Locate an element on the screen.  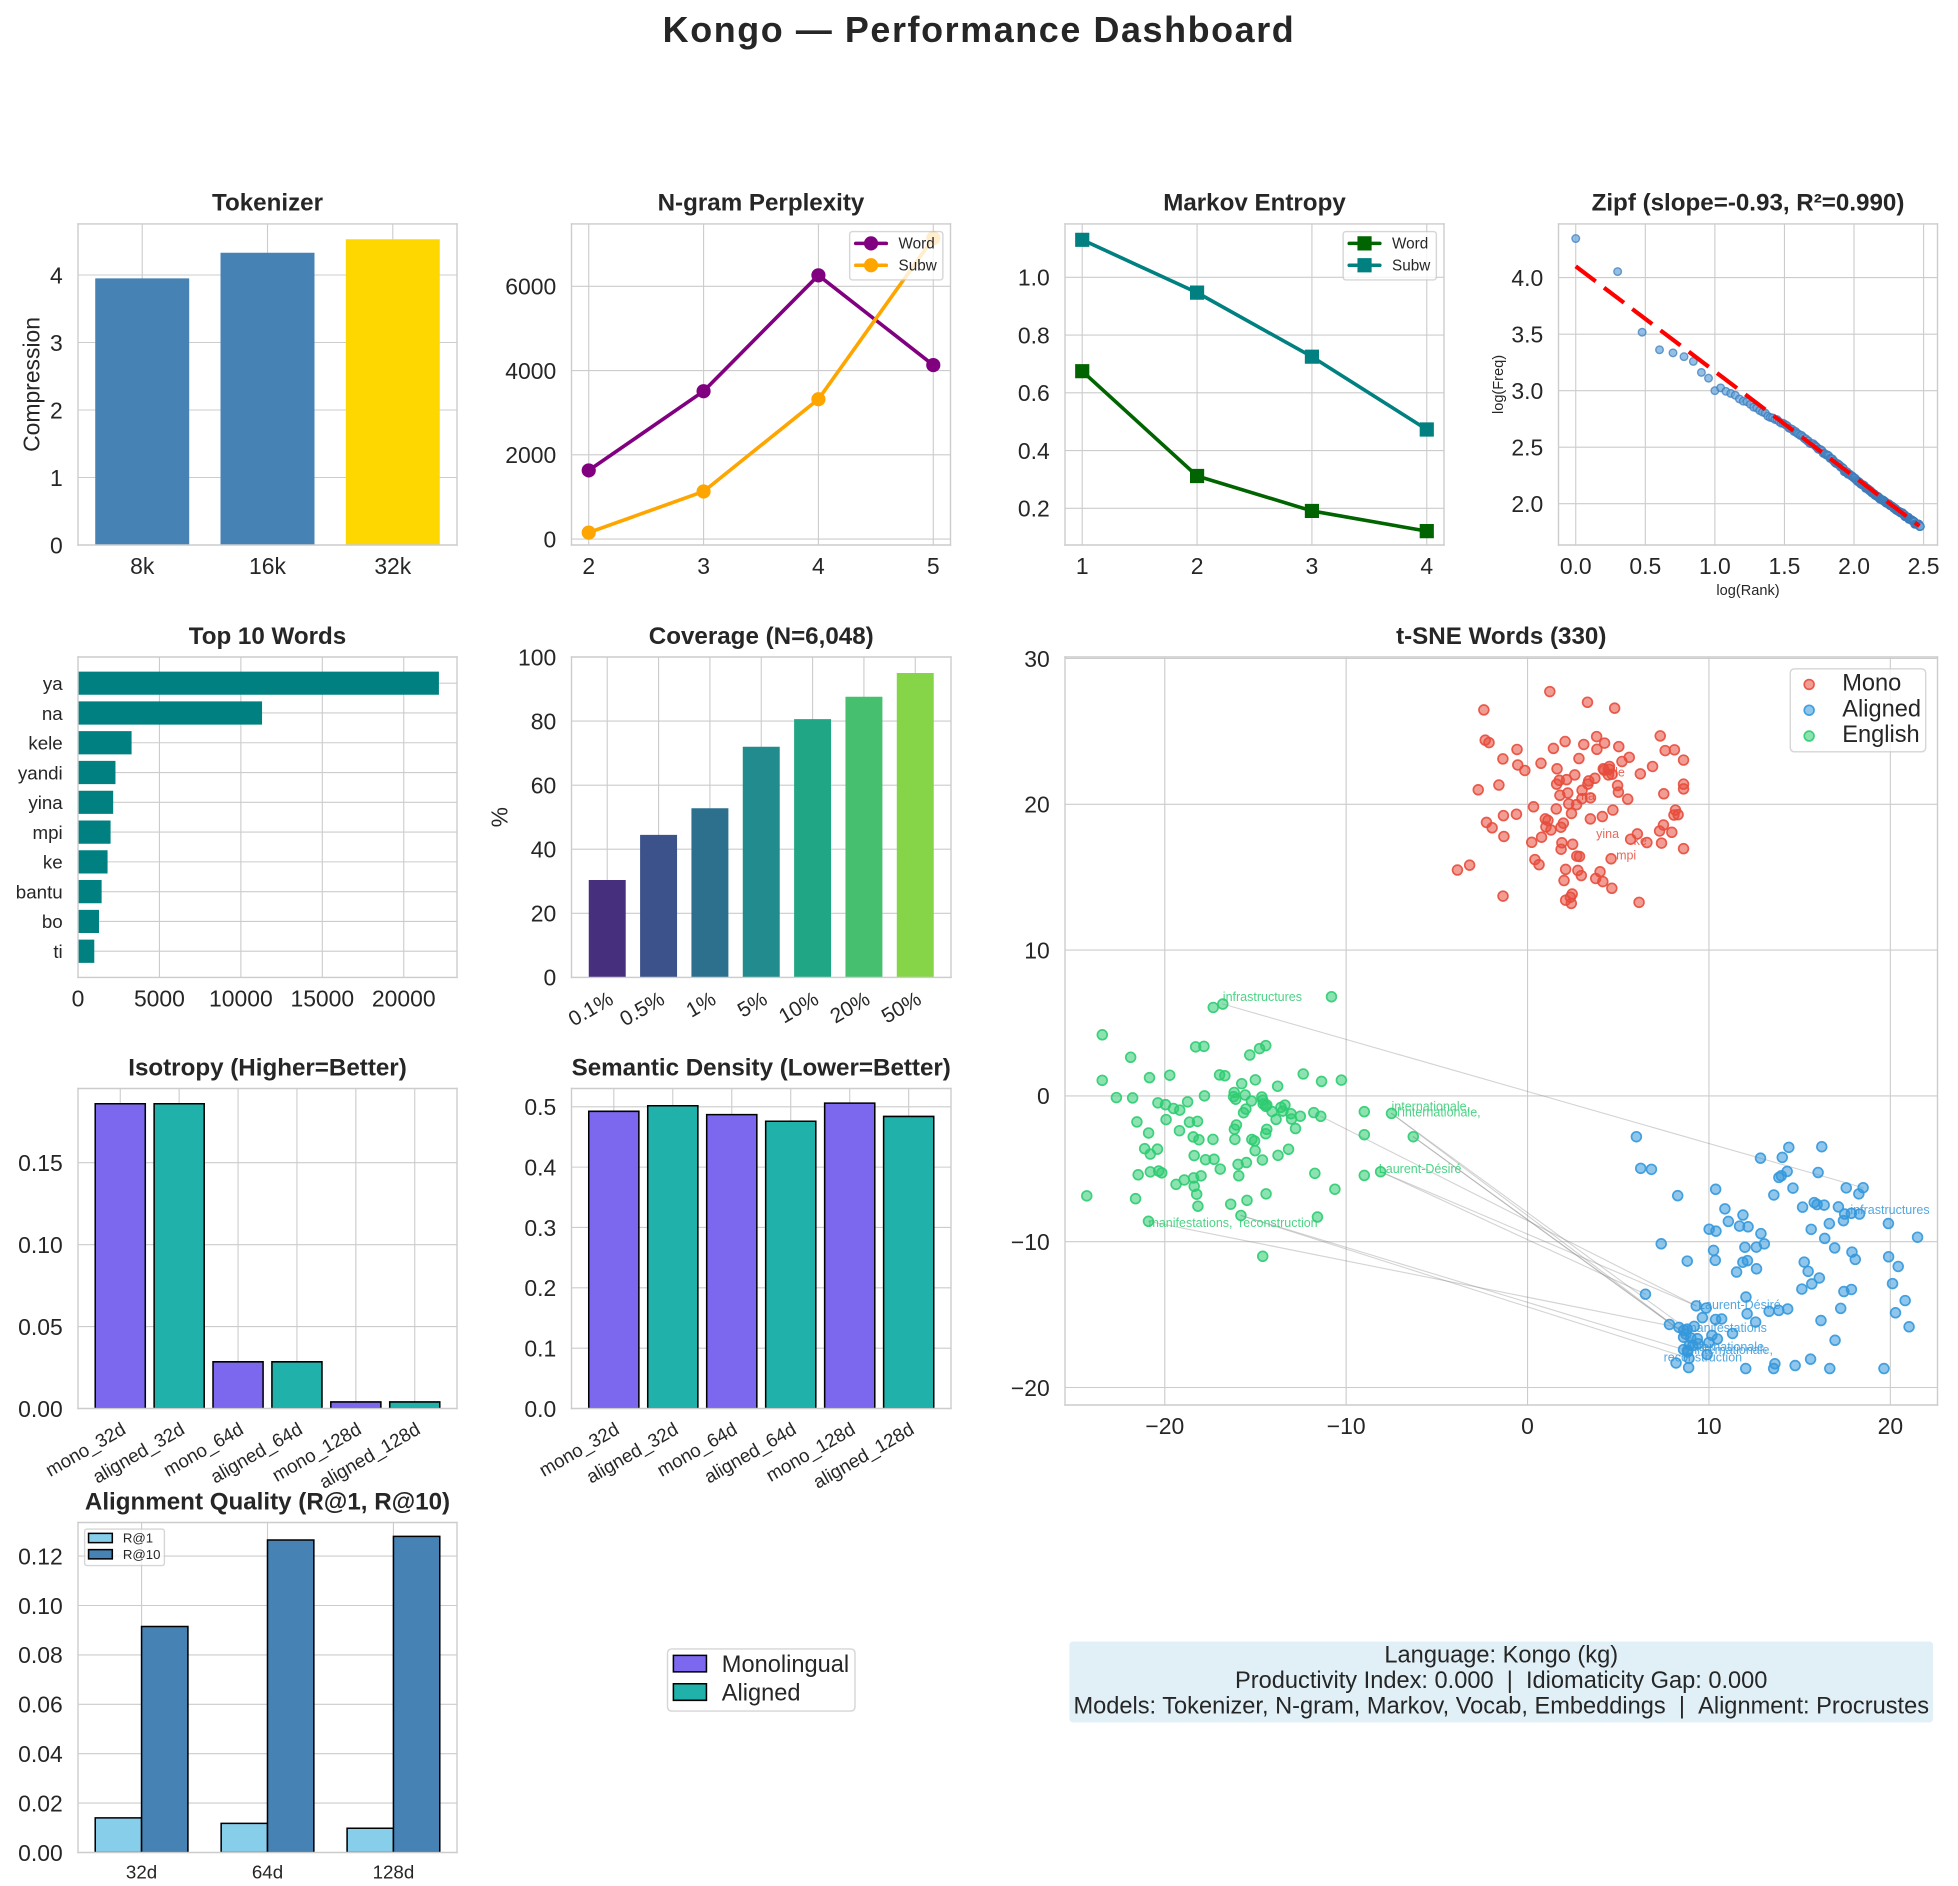
svg-text: 16k is located at coordinates (267, 566).